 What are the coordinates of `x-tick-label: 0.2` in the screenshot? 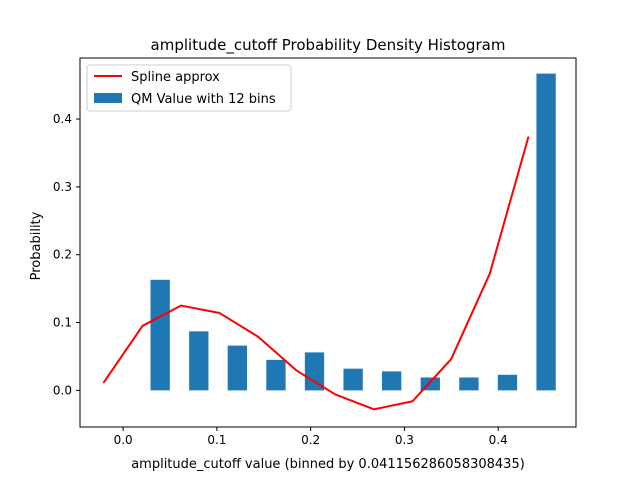 It's located at (310, 440).